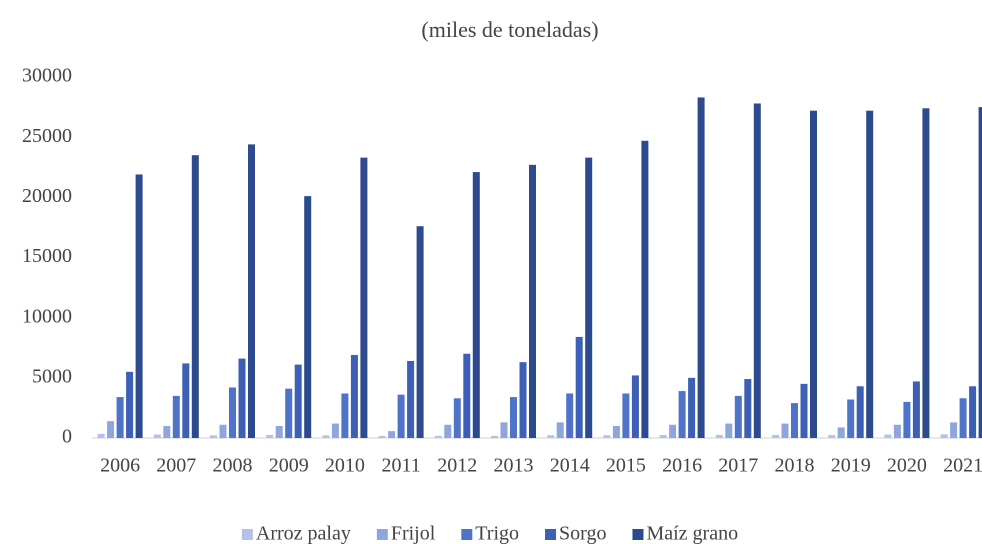  Describe the element at coordinates (233, 466) in the screenshot. I see `x-tick-label: 2008` at that location.